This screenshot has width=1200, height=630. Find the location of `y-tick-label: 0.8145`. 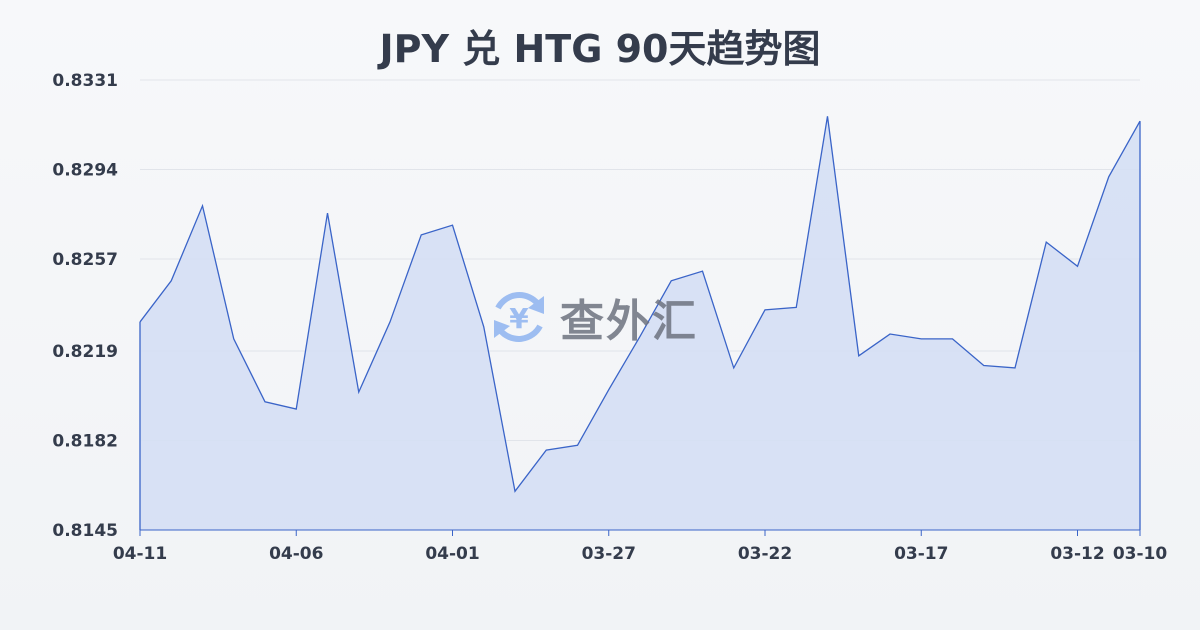

y-tick-label: 0.8145 is located at coordinates (85, 531).